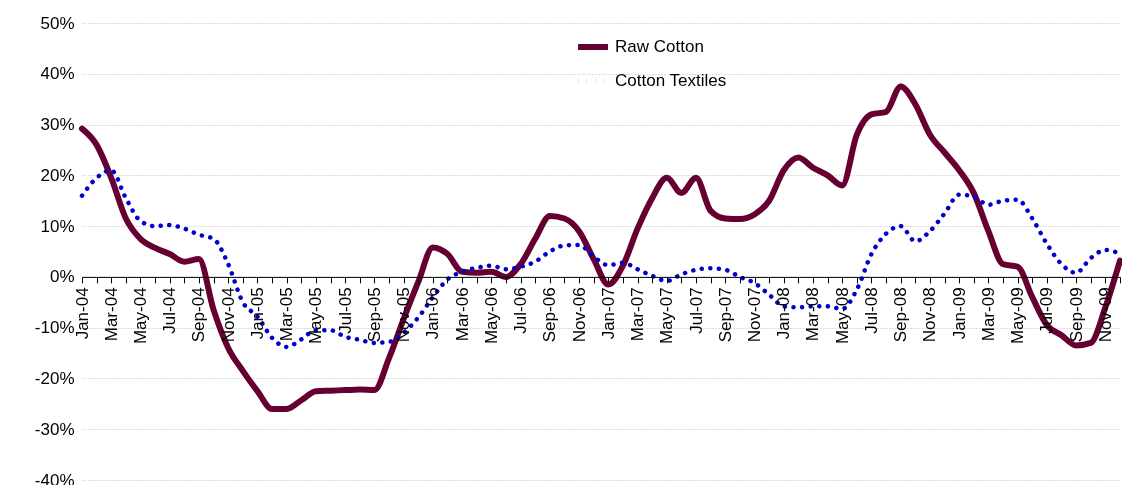 This screenshot has height=485, width=1122. What do you see at coordinates (140, 316) in the screenshot?
I see `x-tick-label: May-04` at bounding box center [140, 316].